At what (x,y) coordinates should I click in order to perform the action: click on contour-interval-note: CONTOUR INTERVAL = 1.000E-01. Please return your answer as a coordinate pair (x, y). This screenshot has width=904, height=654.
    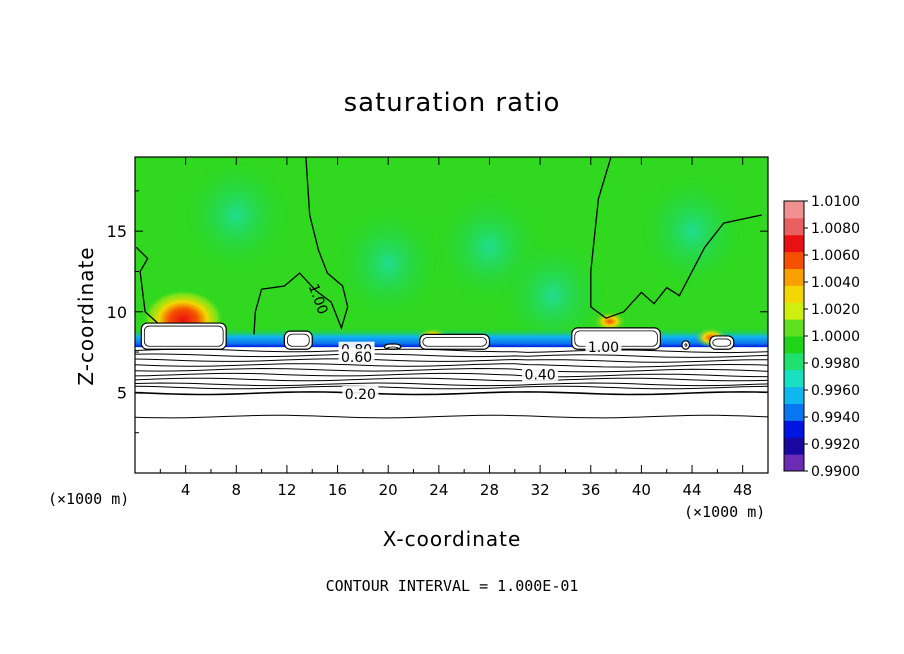
    Looking at the image, I should click on (452, 586).